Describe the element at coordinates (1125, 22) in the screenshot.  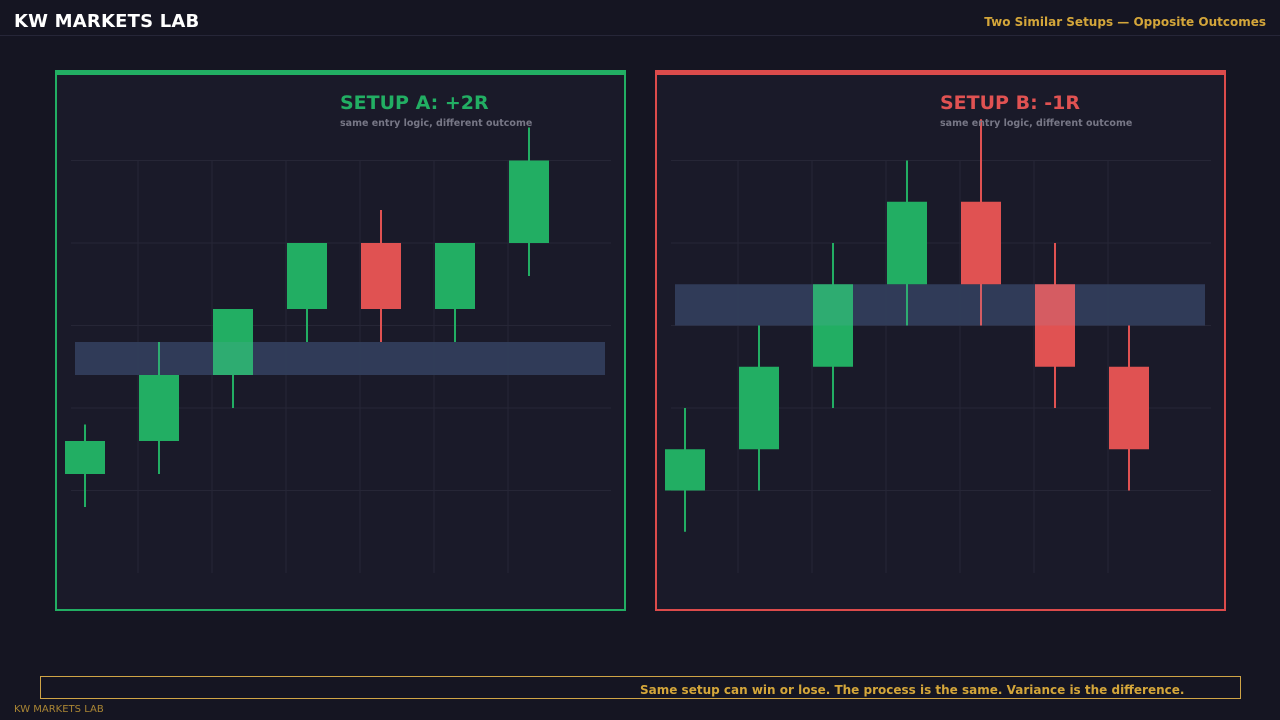
I see `page-tagline: Two Similar Setups — Opposite Outcomes` at that location.